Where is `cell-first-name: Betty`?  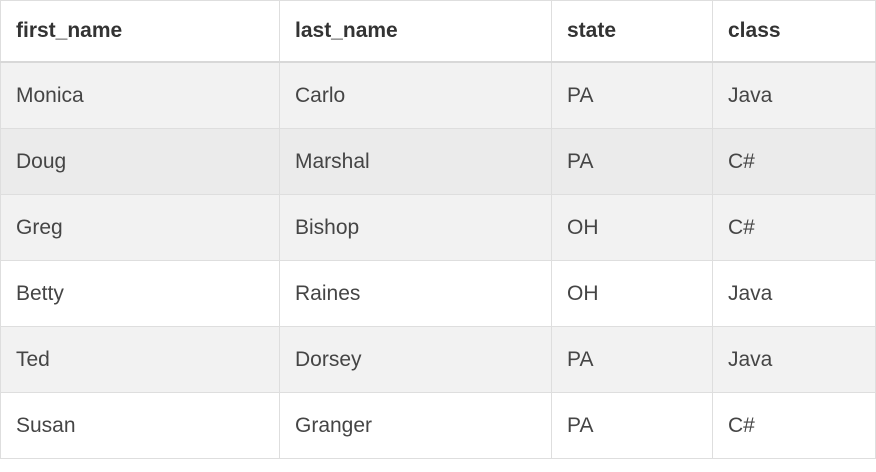
cell-first-name: Betty is located at coordinates (140, 293).